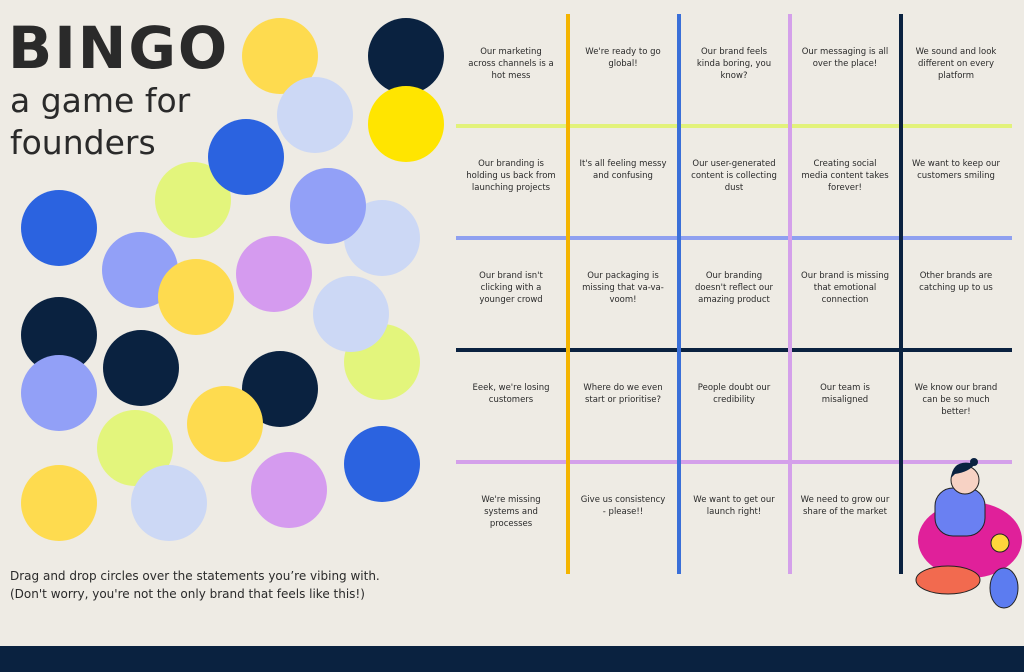  I want to click on footer-bar, so click(512, 659).